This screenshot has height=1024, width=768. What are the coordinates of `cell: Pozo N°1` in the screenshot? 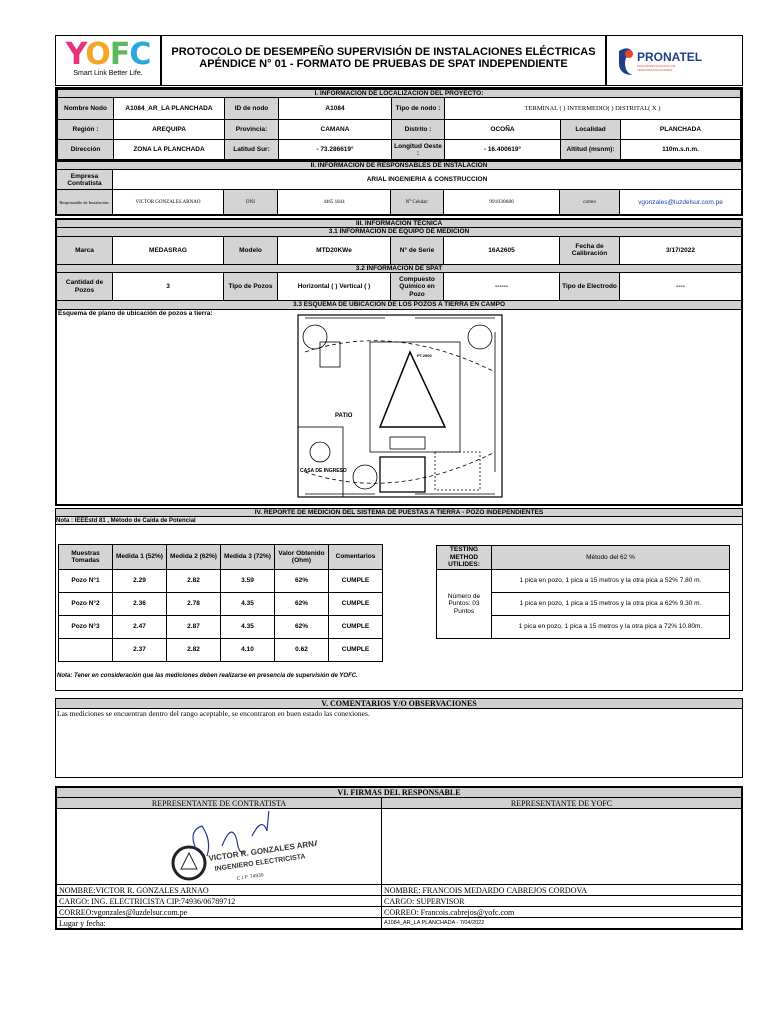 It's located at (85, 581).